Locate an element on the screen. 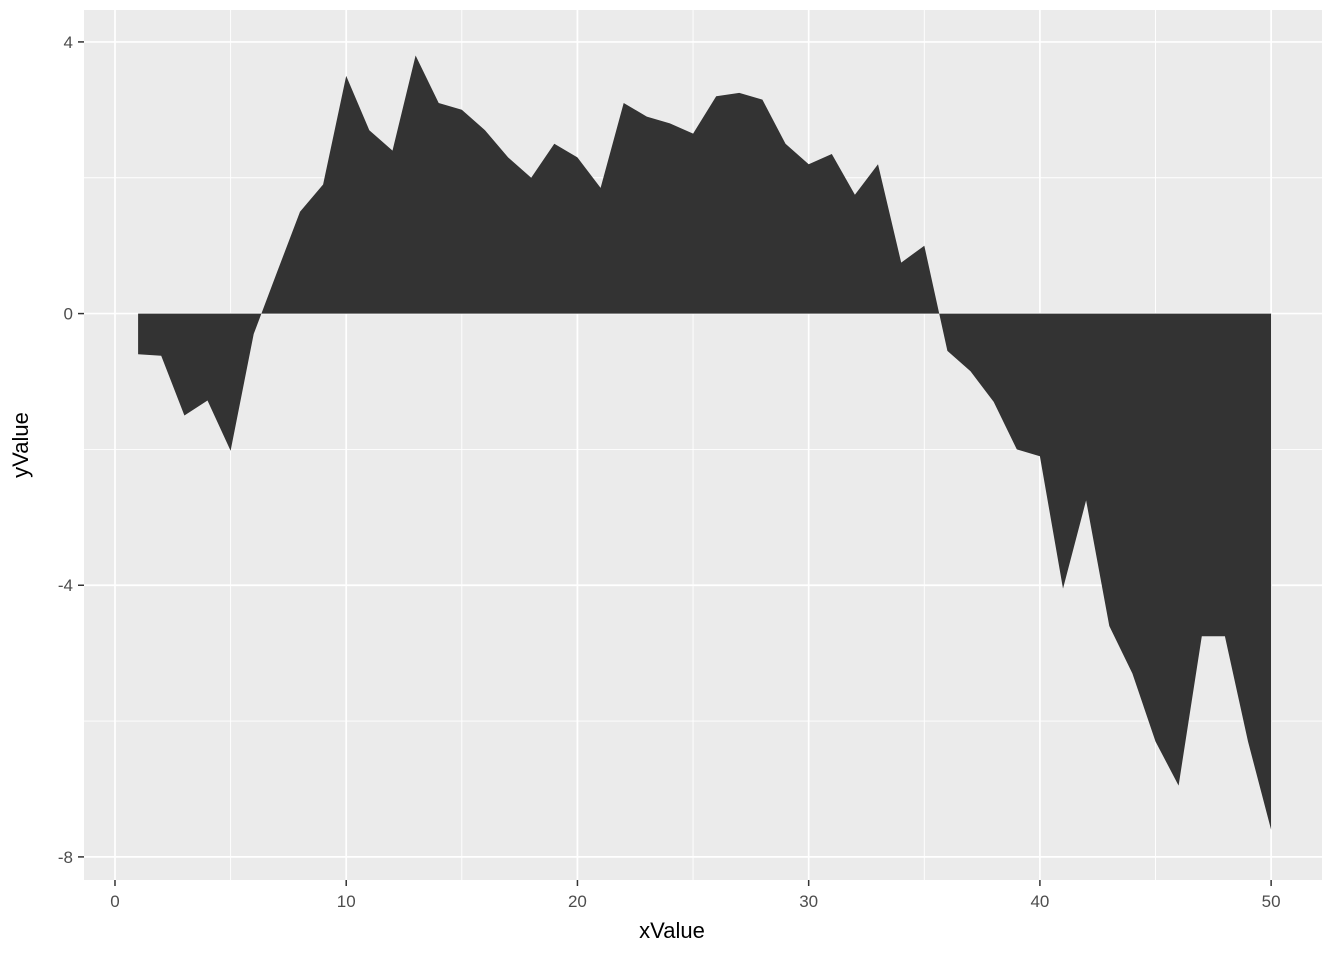 The height and width of the screenshot is (960, 1344). x-axis-title: xValue is located at coordinates (672, 930).